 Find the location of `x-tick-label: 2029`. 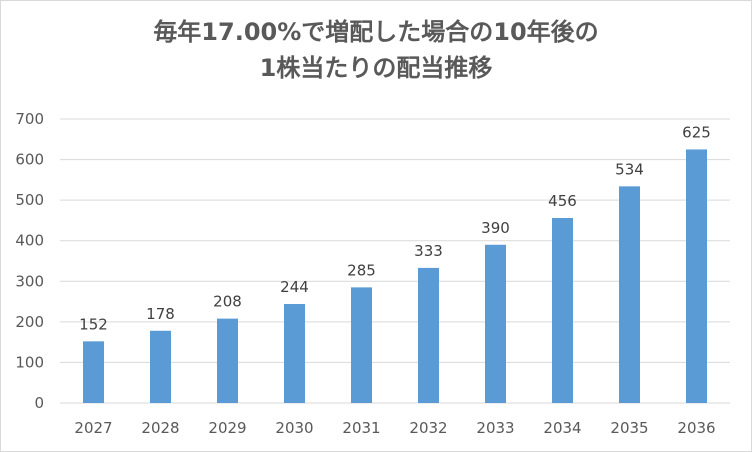

x-tick-label: 2029 is located at coordinates (227, 428).